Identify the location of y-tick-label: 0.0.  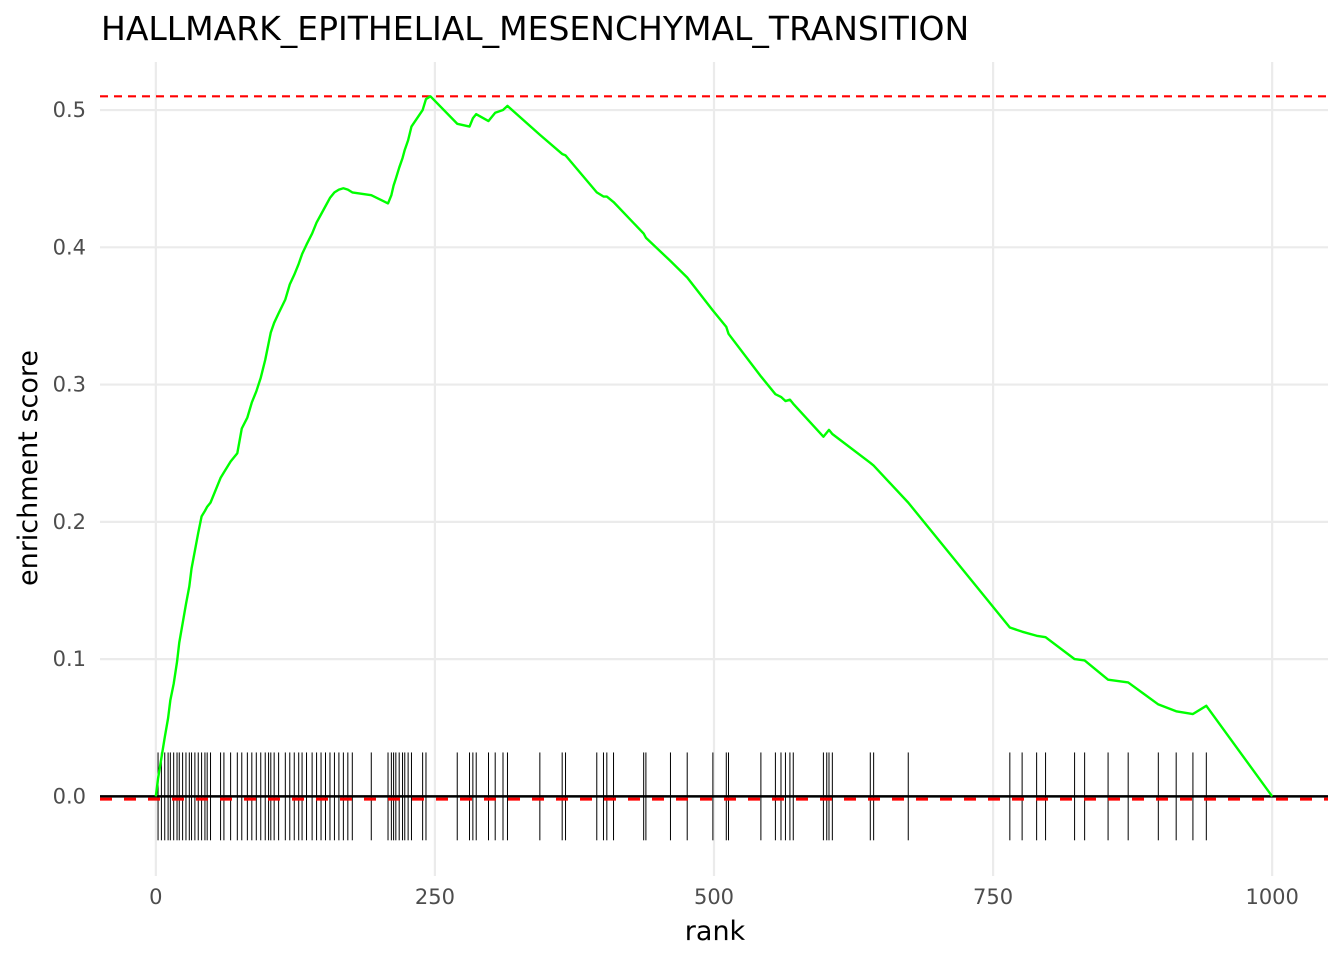
(69, 796).